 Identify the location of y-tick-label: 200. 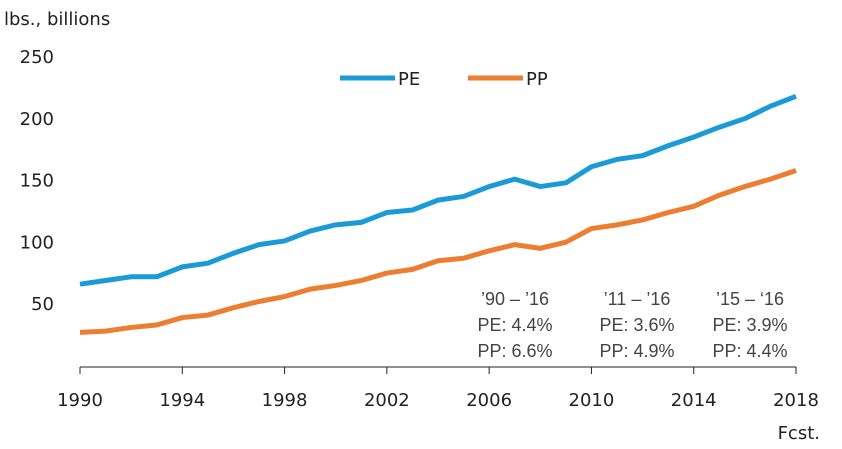
(37, 119).